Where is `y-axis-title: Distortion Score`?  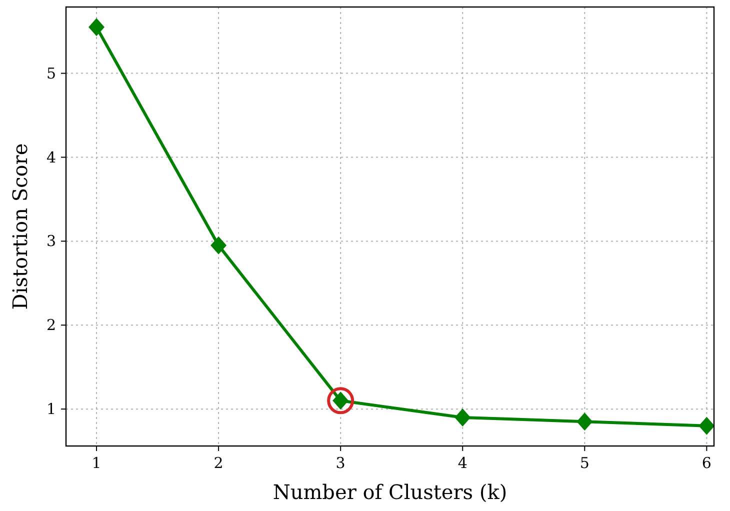
y-axis-title: Distortion Score is located at coordinates (20, 226).